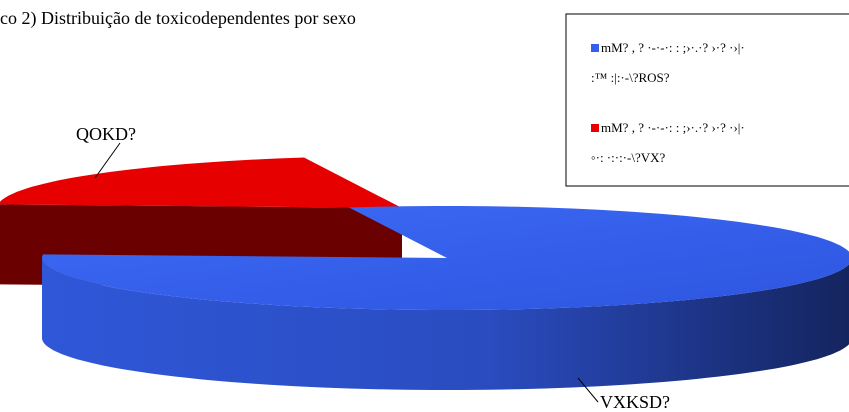  What do you see at coordinates (106, 134) in the screenshot?
I see `slice-label: QOKD?` at bounding box center [106, 134].